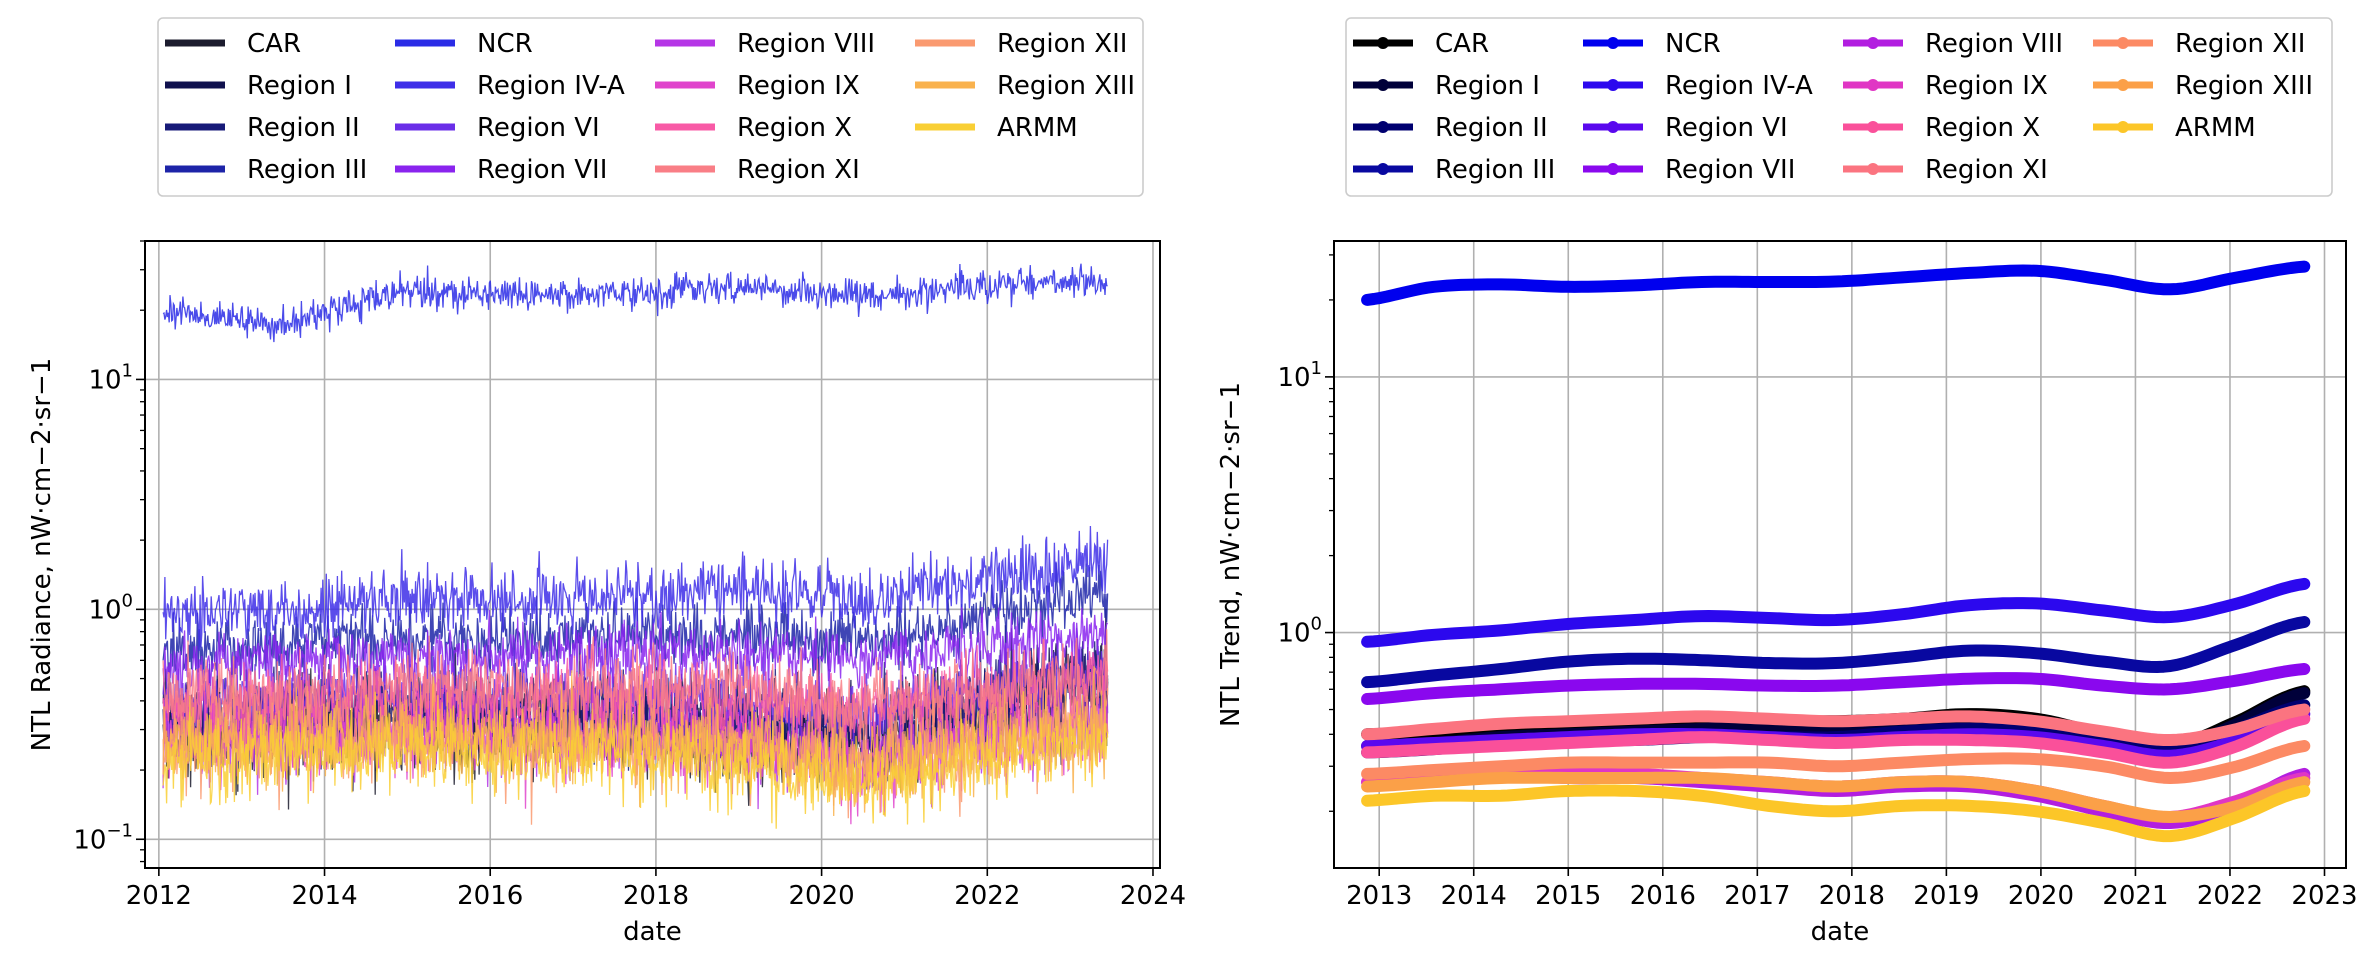 This screenshot has height=973, width=2376. Describe the element at coordinates (1986, 170) in the screenshot. I see `legend-label: Region XI` at that location.